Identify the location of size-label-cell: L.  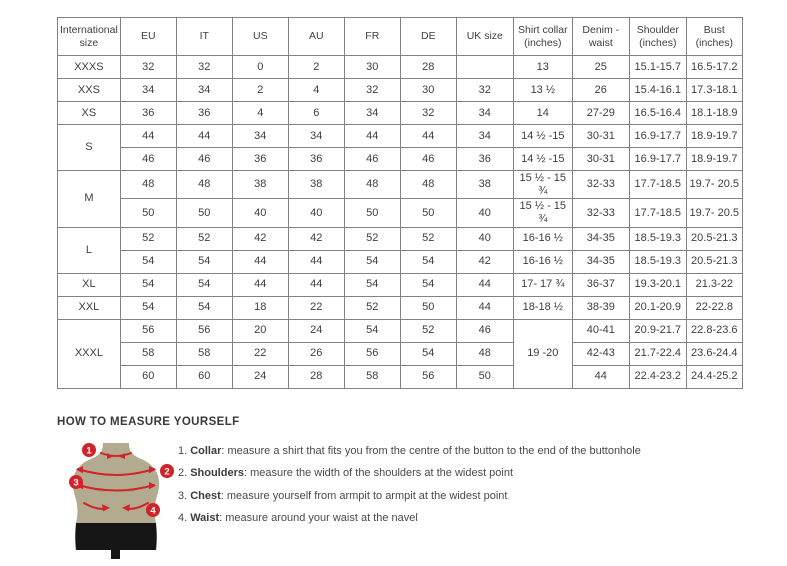
(89, 250).